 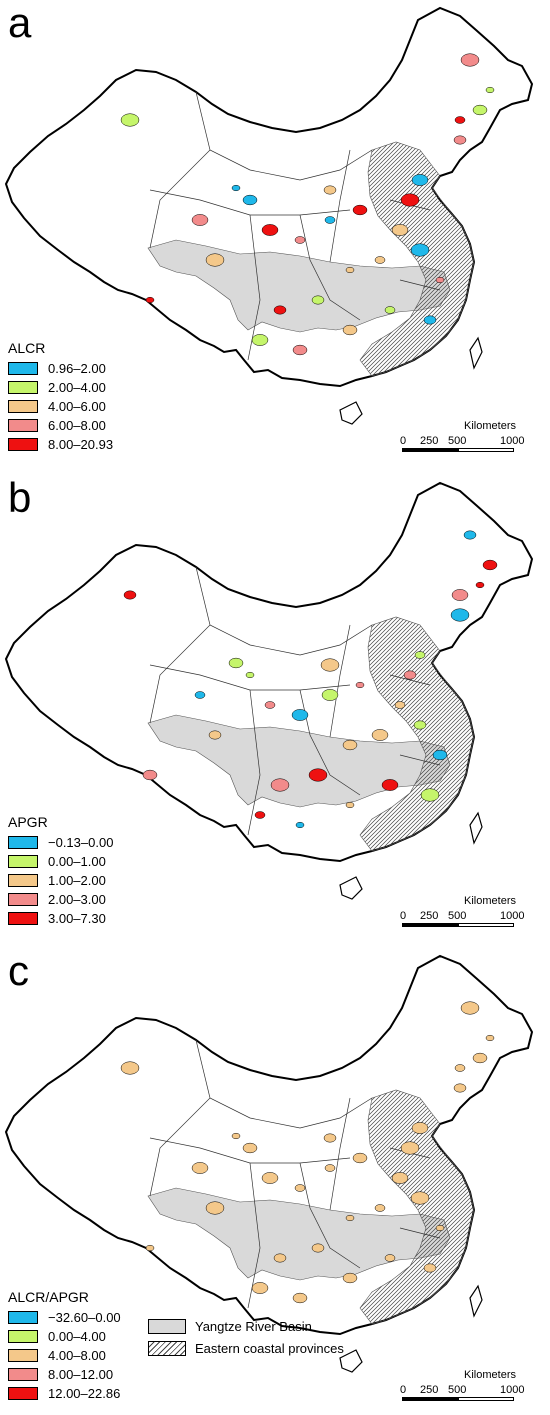 What do you see at coordinates (18, 970) in the screenshot?
I see `panel-letter-c: c` at bounding box center [18, 970].